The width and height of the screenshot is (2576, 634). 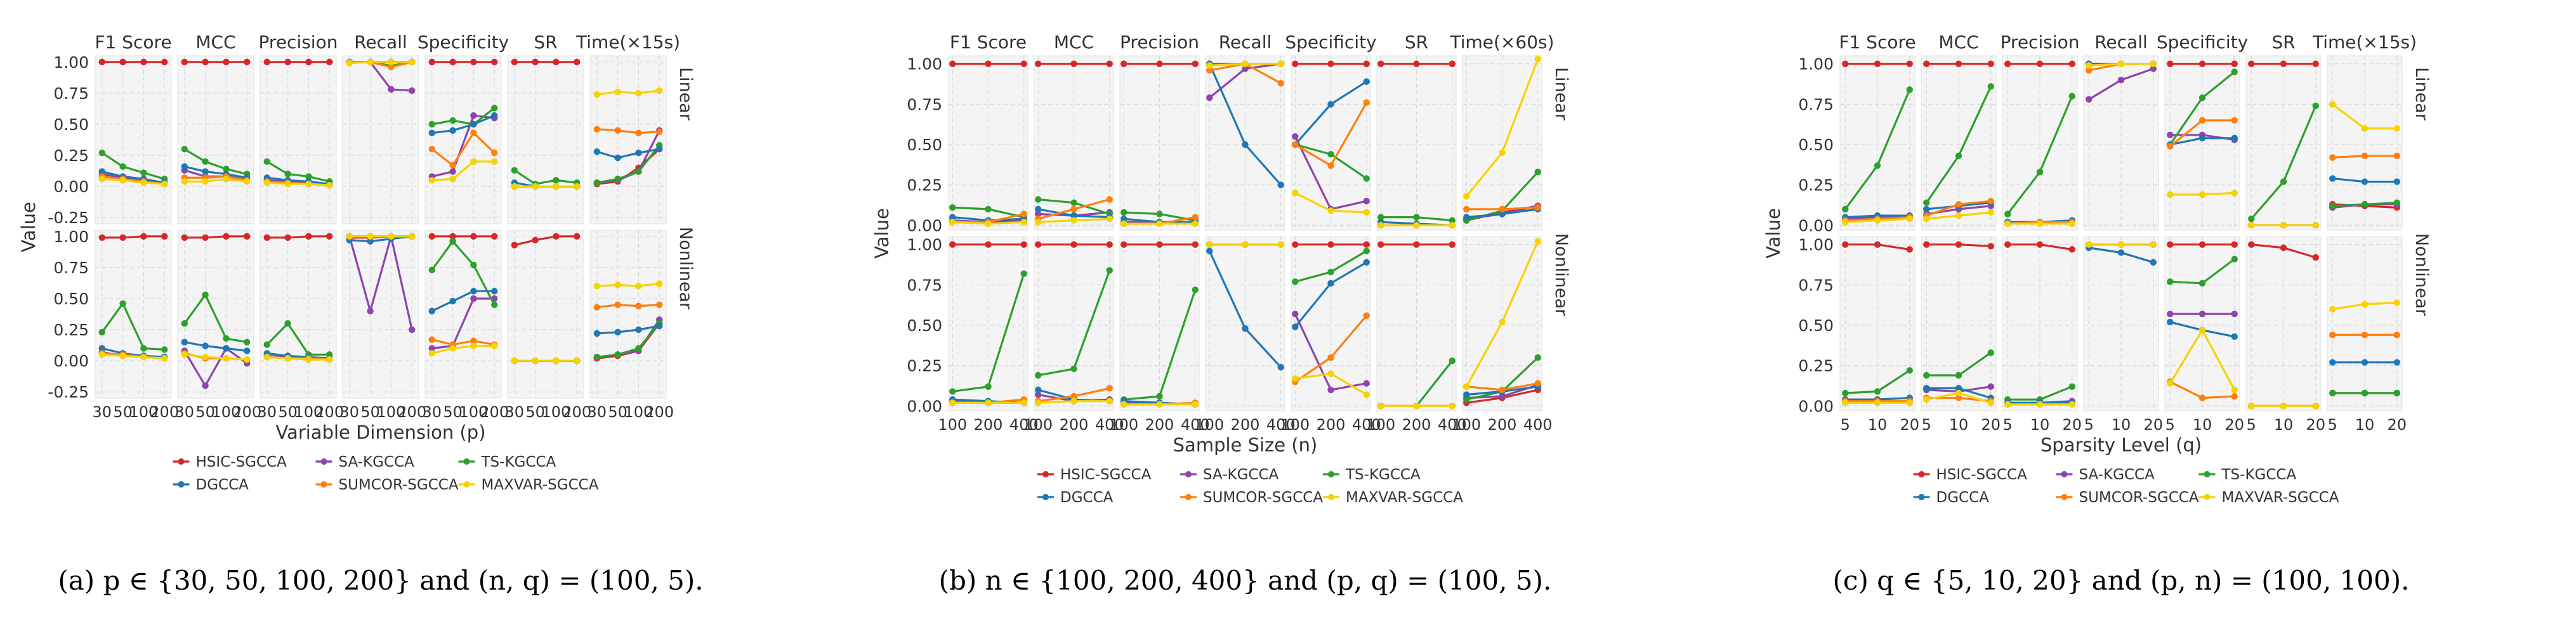 What do you see at coordinates (133, 314) in the screenshot?
I see `panel-background` at bounding box center [133, 314].